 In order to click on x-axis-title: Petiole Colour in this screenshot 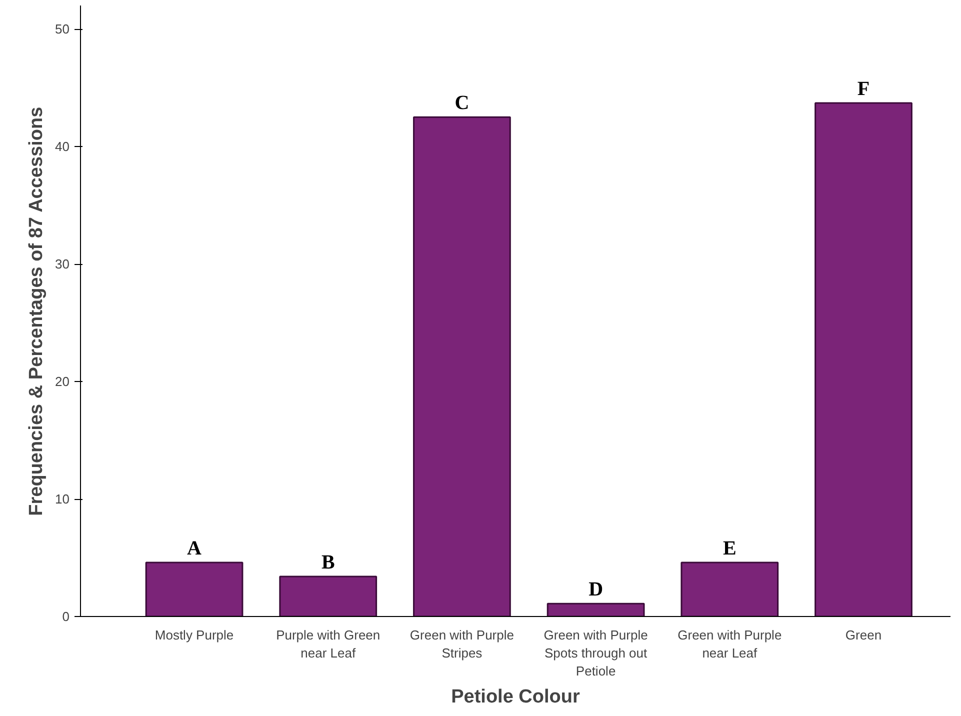, I will do `click(515, 697)`.